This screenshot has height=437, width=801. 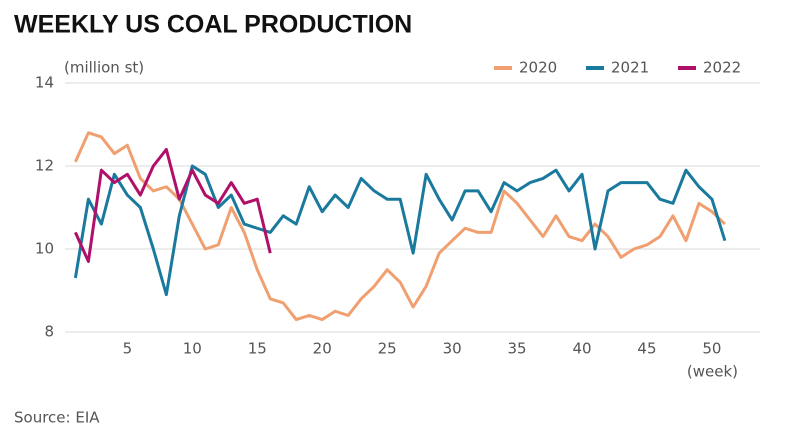 I want to click on x-tick-label: 35, so click(x=517, y=349).